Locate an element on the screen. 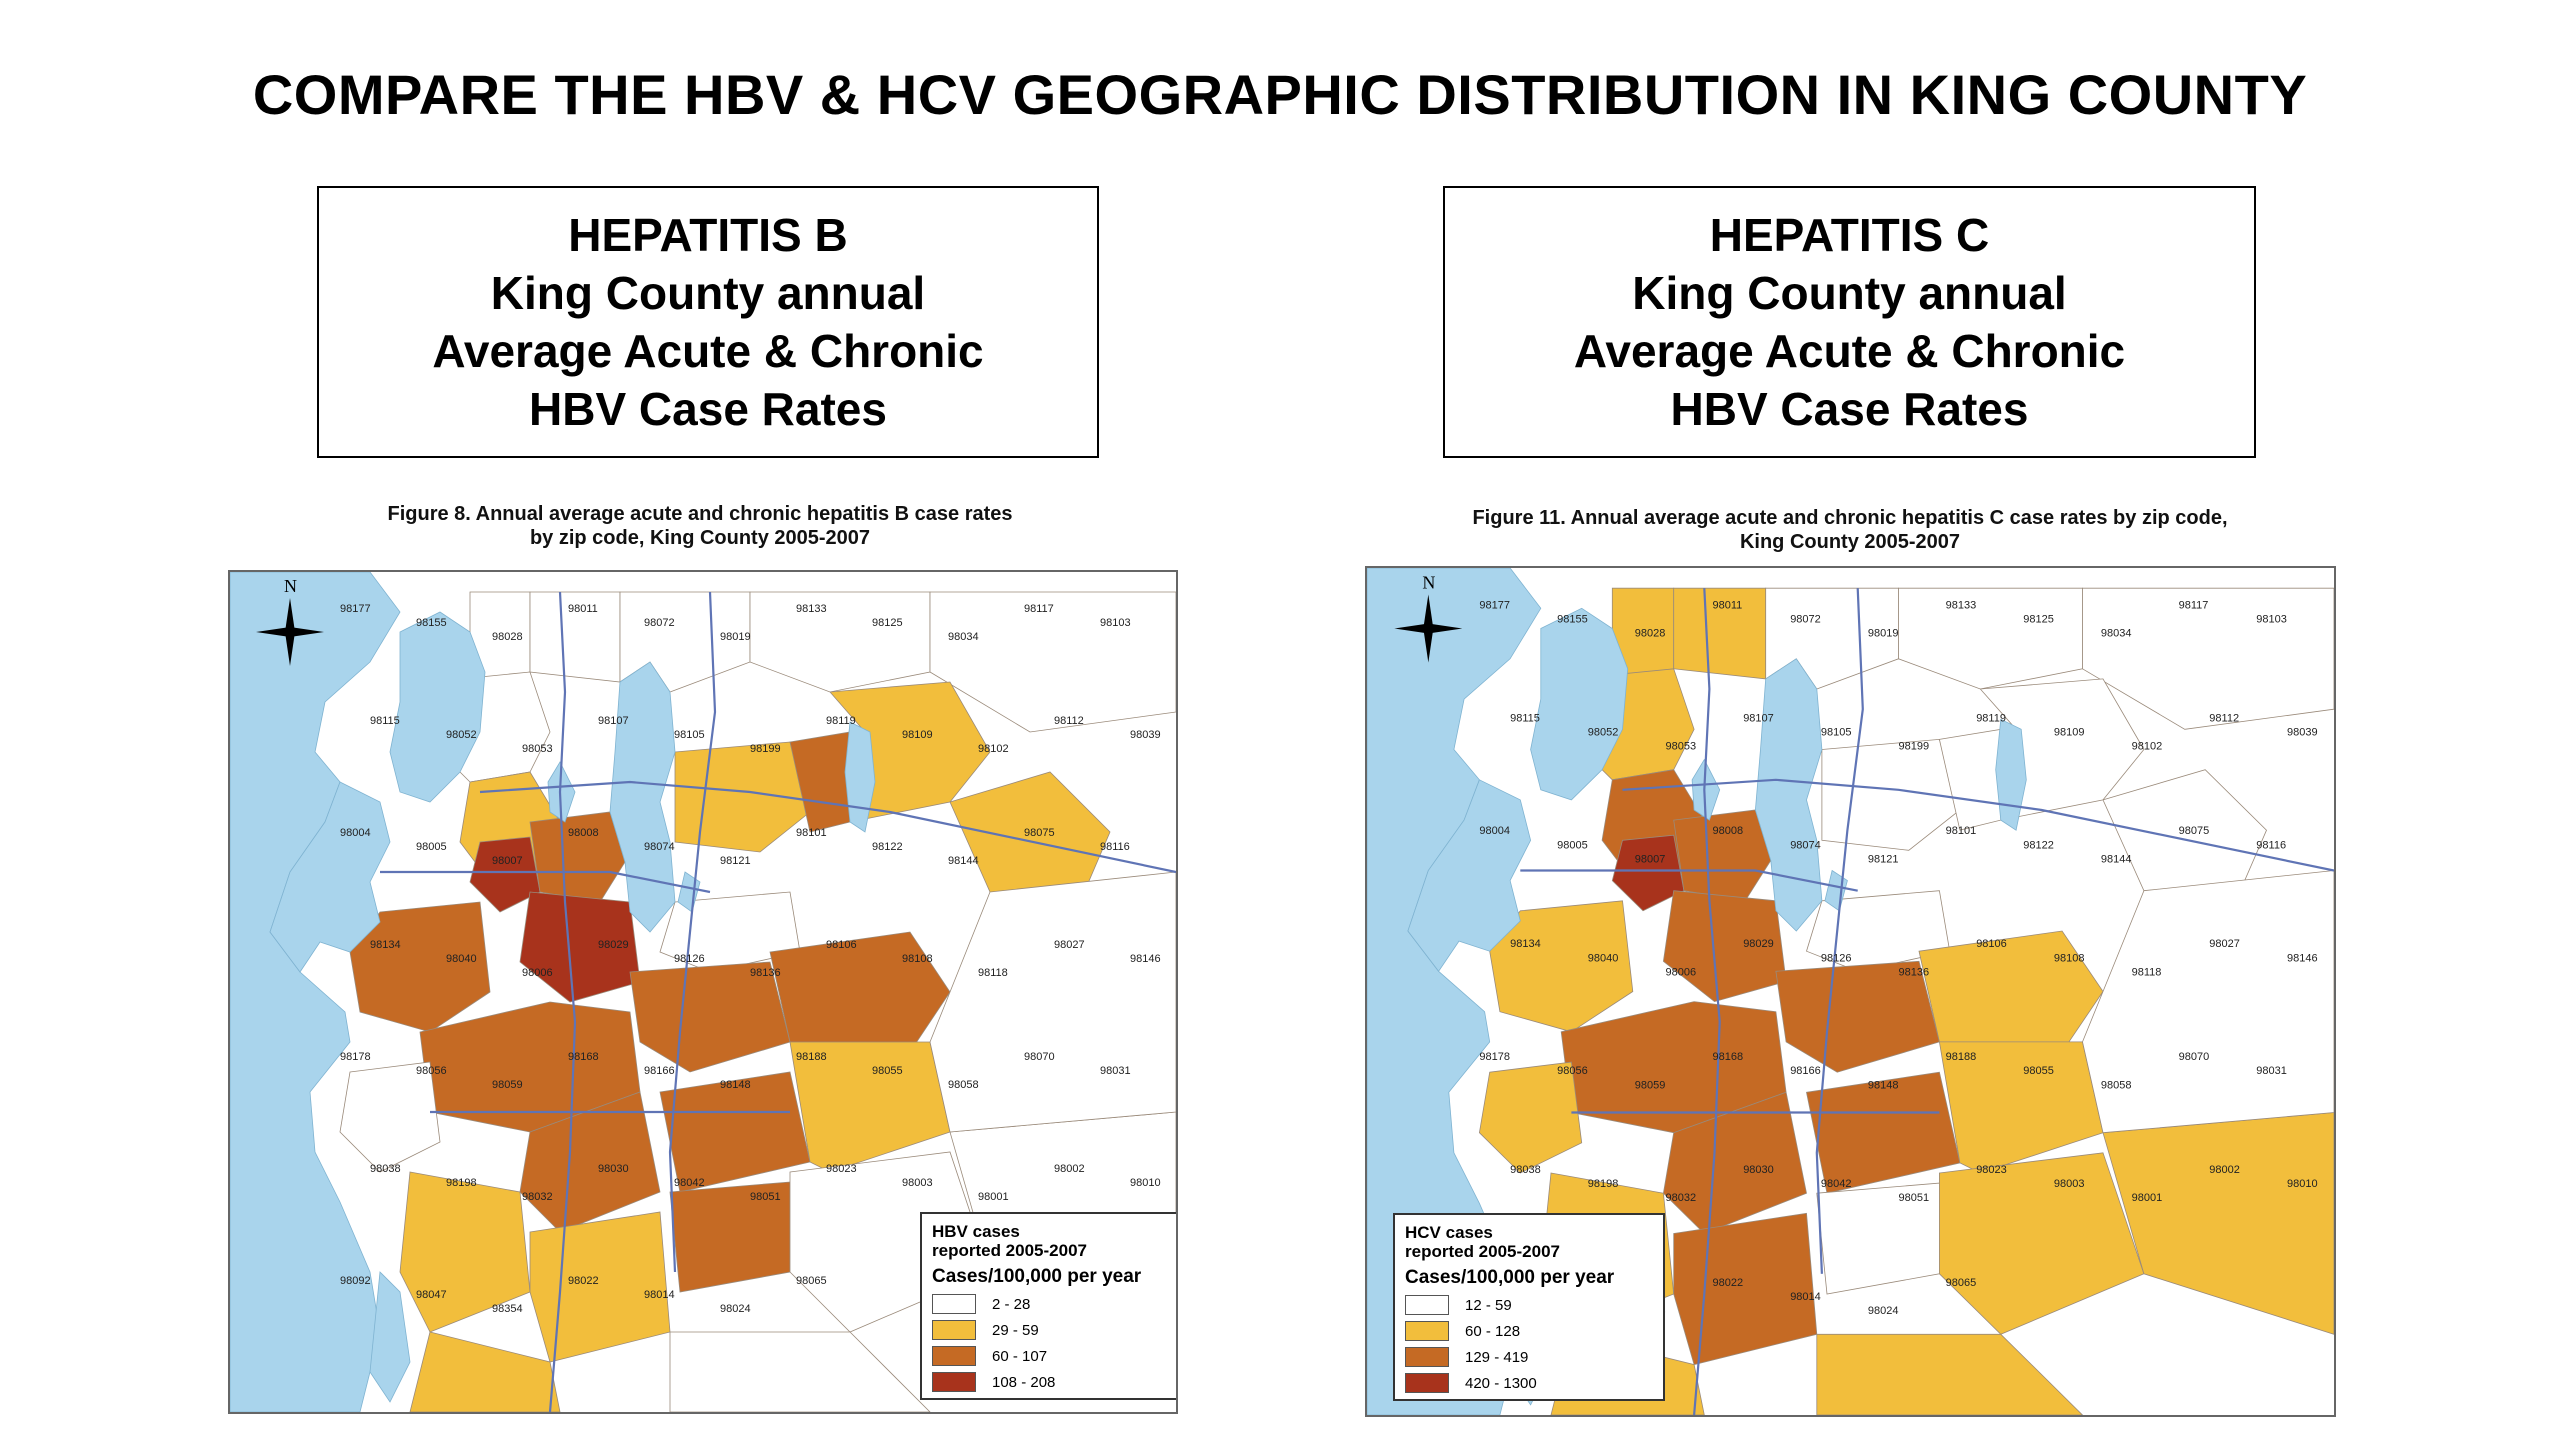  hcv-zip-label: 98014 is located at coordinates (1805, 1297).